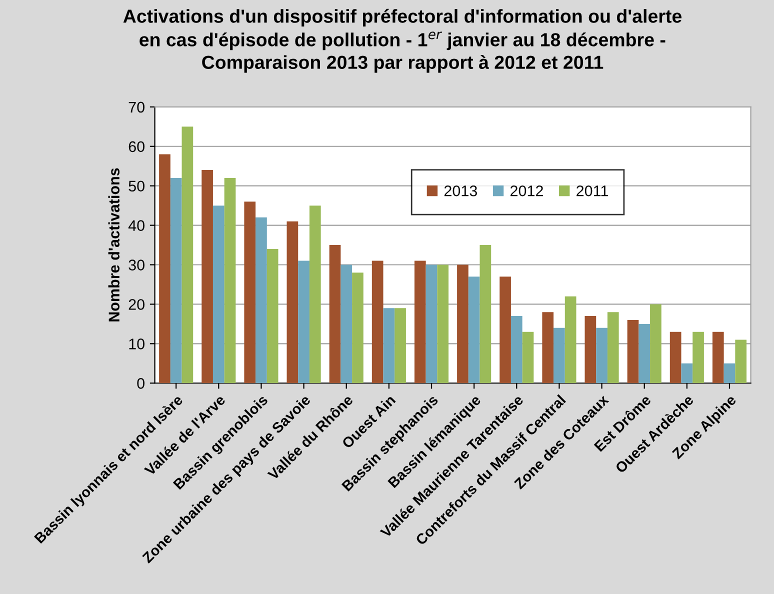 This screenshot has width=774, height=594. I want to click on y-tick-label: 10, so click(136, 344).